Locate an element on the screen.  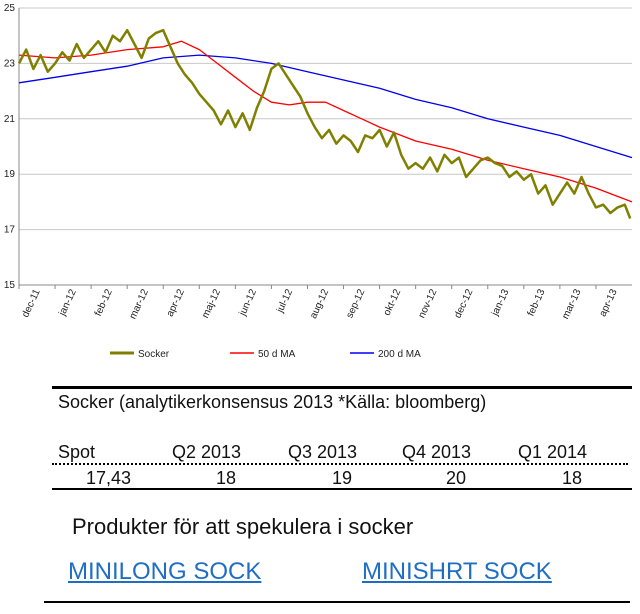
y-tick-label: 21 is located at coordinates (10, 119).